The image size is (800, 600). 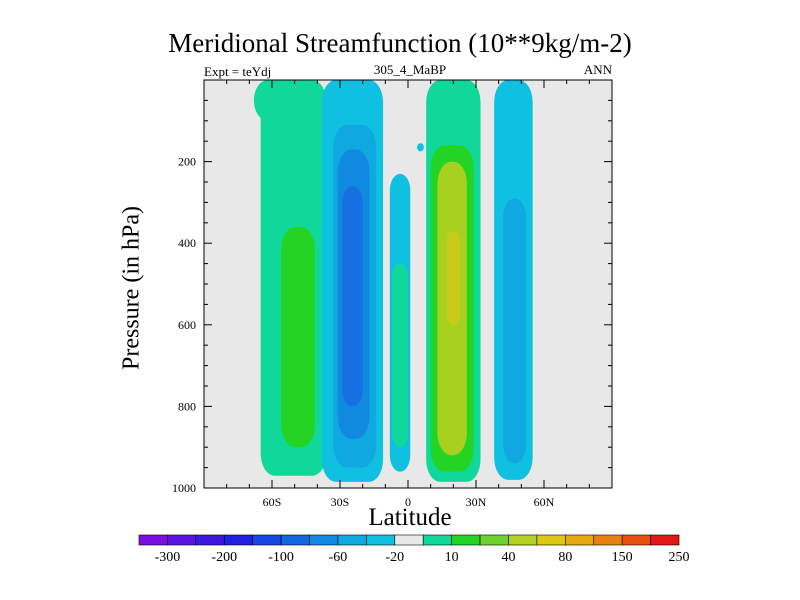 What do you see at coordinates (281, 557) in the screenshot?
I see `colorbar-label: -100` at bounding box center [281, 557].